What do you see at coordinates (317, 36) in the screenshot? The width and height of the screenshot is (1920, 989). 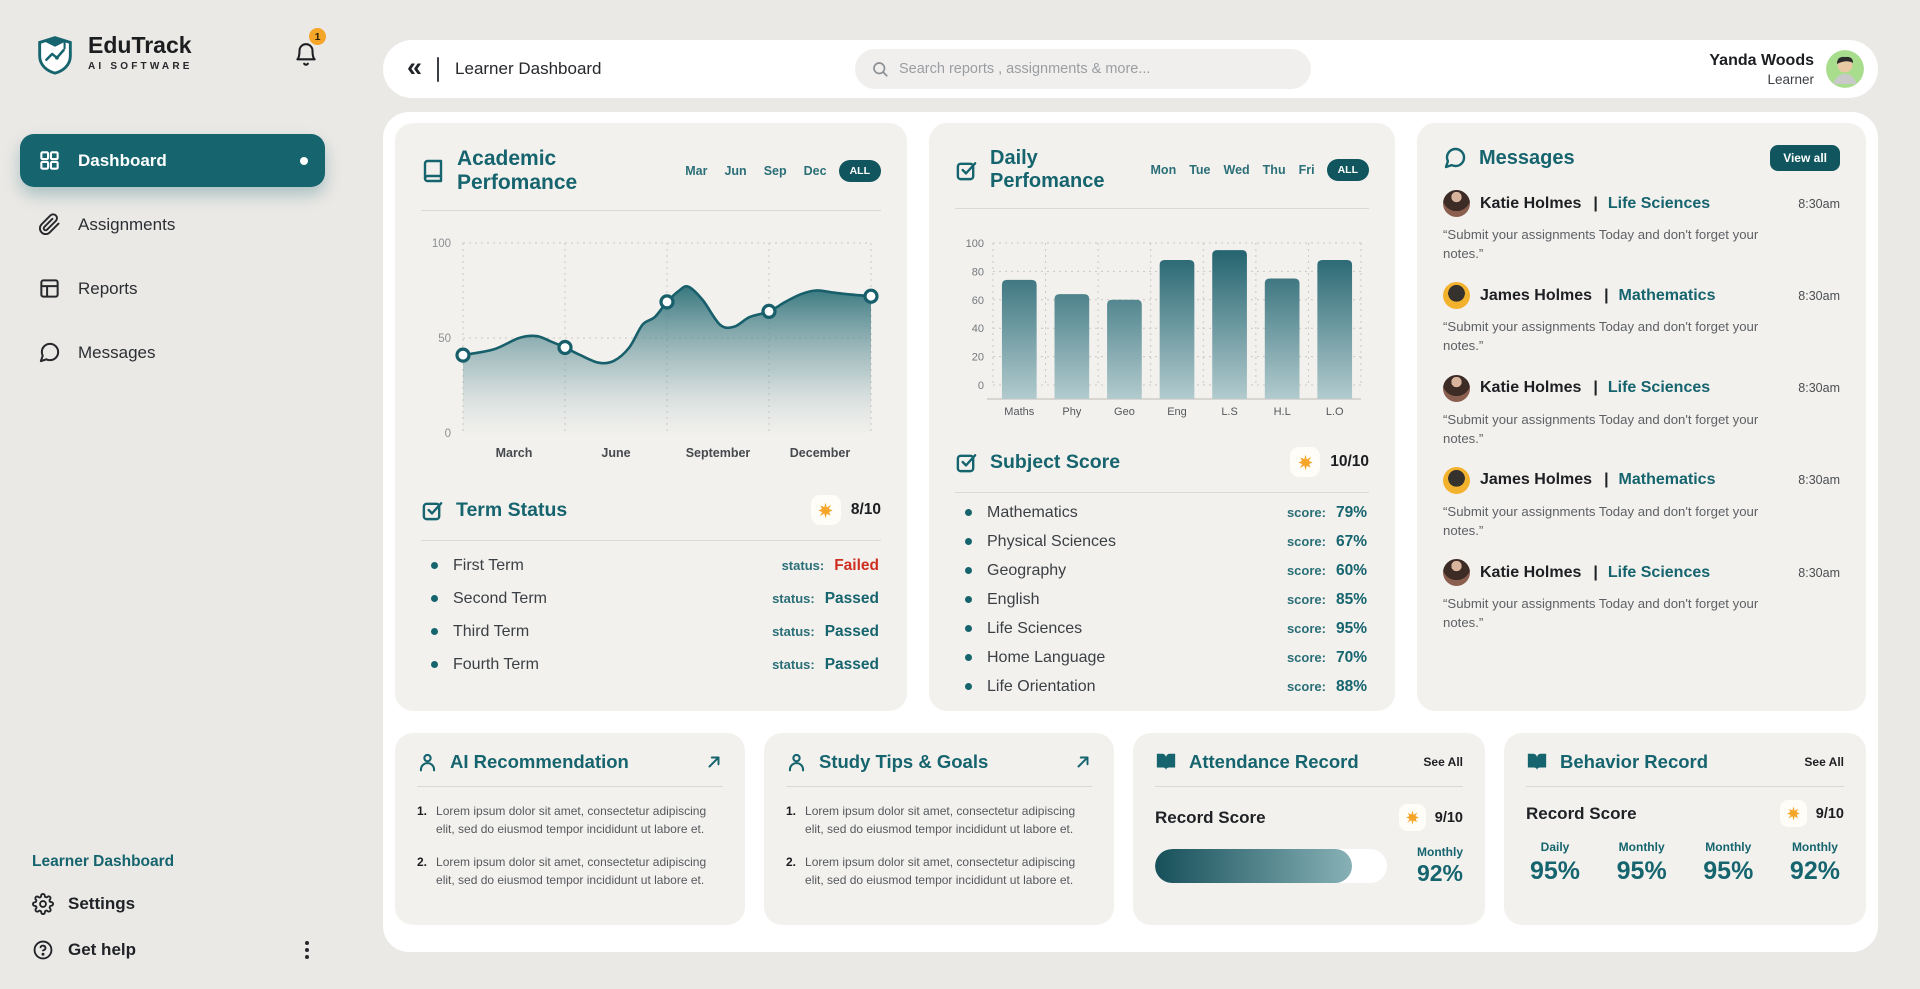 I see `notification-badge: 1` at bounding box center [317, 36].